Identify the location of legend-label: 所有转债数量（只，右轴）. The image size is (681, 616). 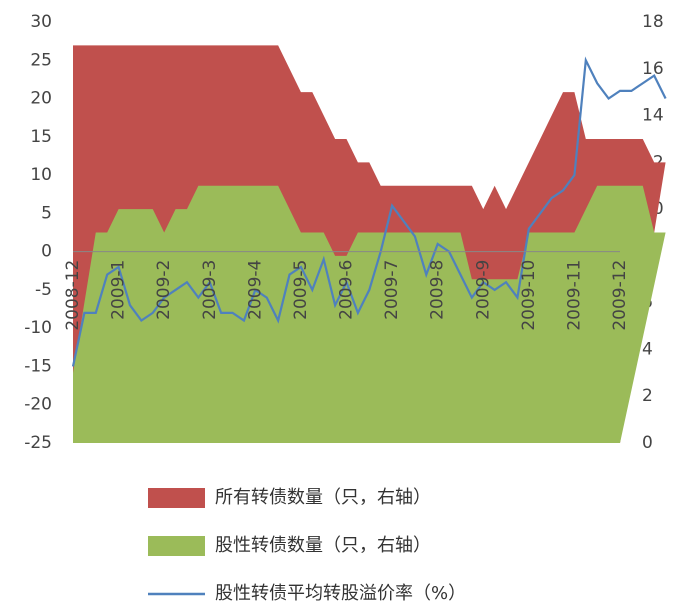
(323, 497).